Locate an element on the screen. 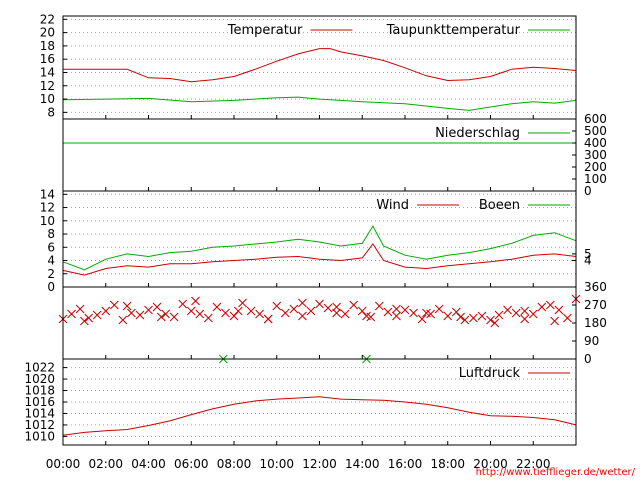 The image size is (640, 480). wind-direction-ytick-label-right: 270 is located at coordinates (595, 305).